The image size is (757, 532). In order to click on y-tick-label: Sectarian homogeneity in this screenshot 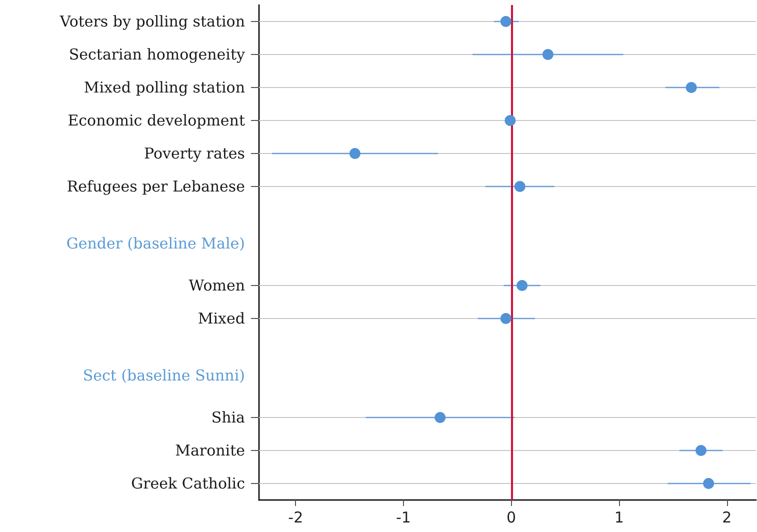, I will do `click(157, 55)`.